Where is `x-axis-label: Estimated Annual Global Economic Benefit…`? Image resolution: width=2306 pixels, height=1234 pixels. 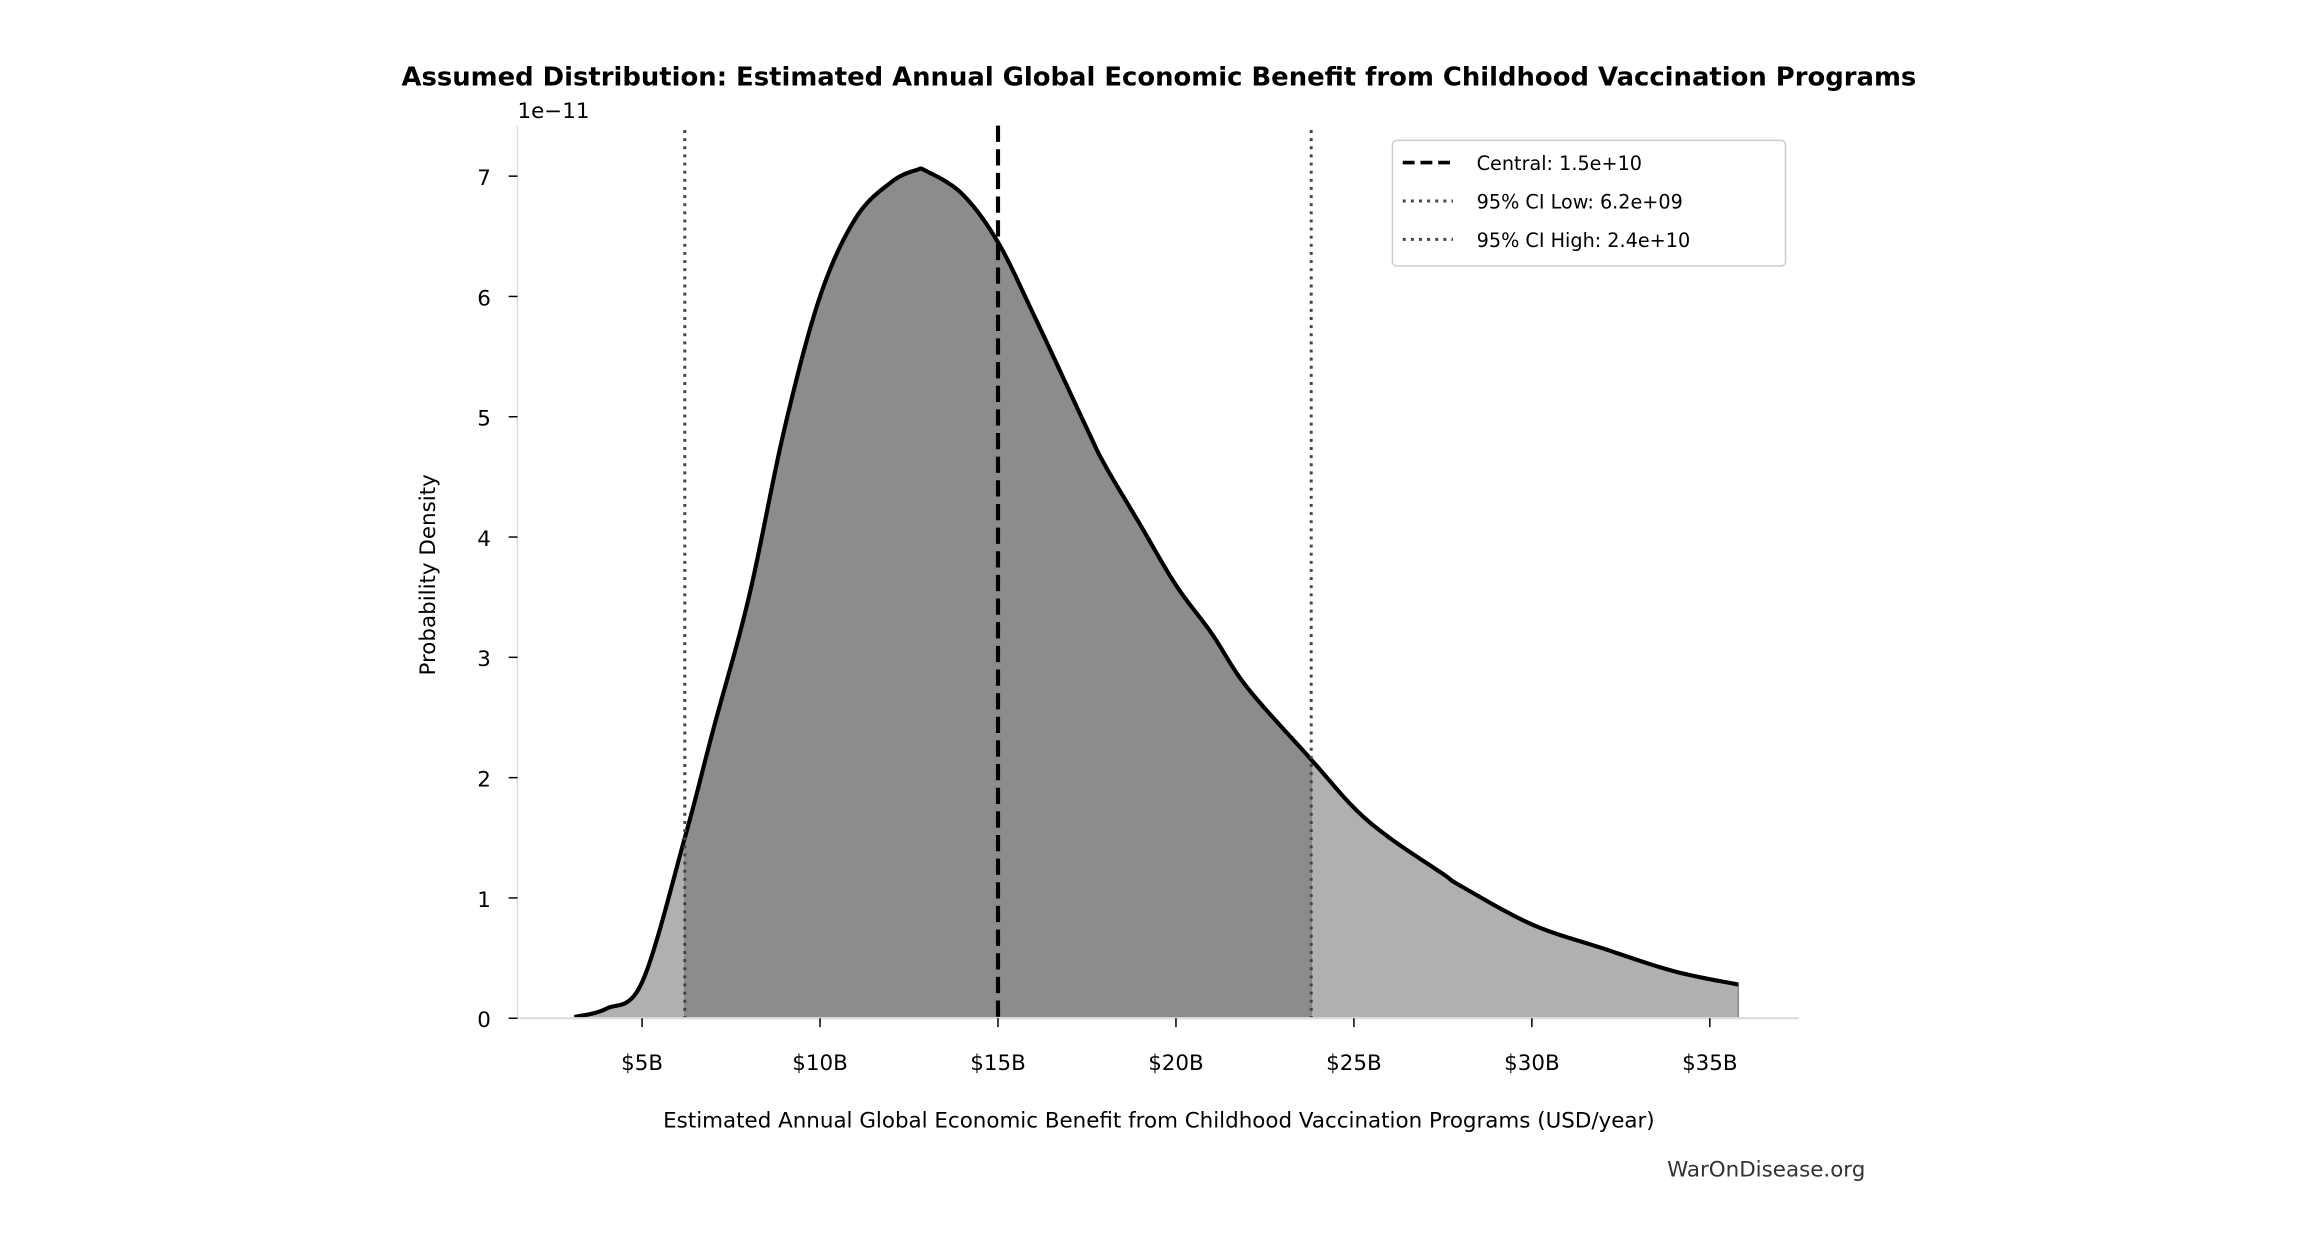 x-axis-label: Estimated Annual Global Economic Benefit… is located at coordinates (1158, 1121).